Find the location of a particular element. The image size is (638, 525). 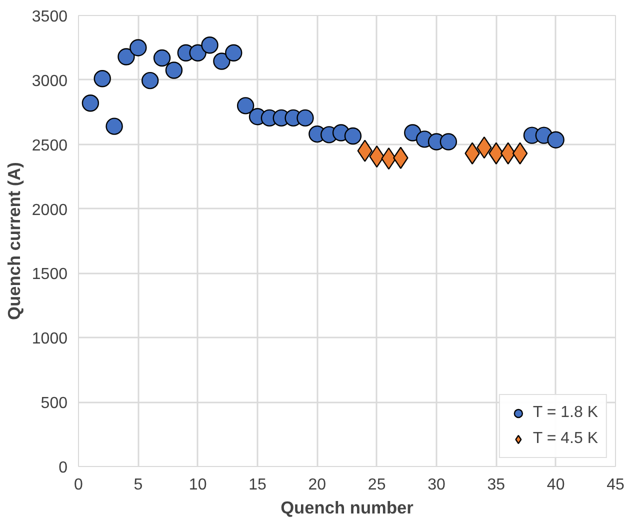

y-tick-label: 2000 is located at coordinates (50, 210).